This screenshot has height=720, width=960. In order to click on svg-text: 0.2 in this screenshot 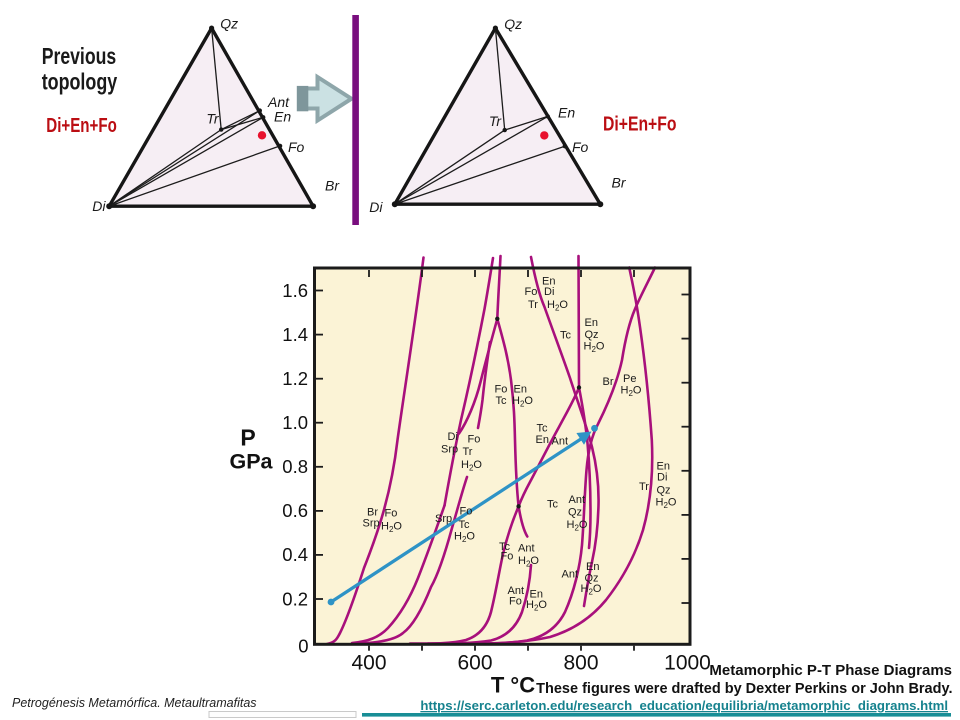, I will do `click(295, 599)`.